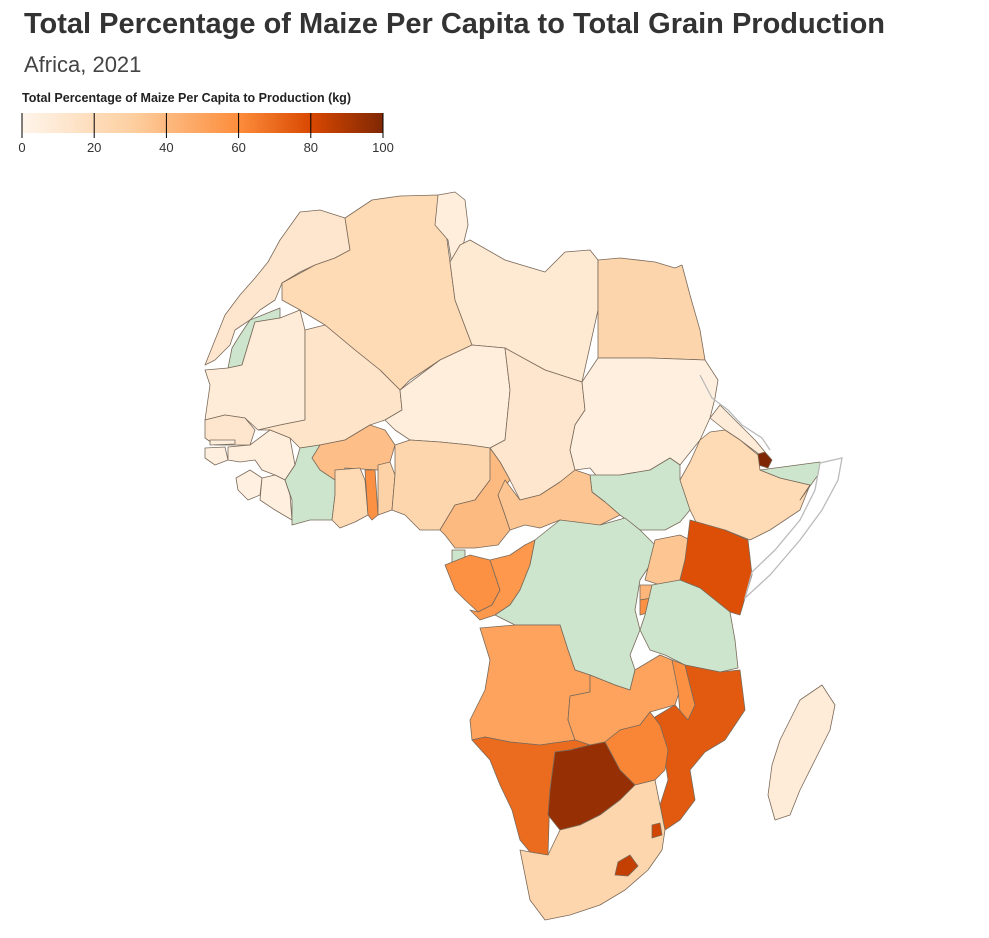 This screenshot has height=938, width=989. Describe the element at coordinates (276, 497) in the screenshot. I see `country-liberia` at that location.